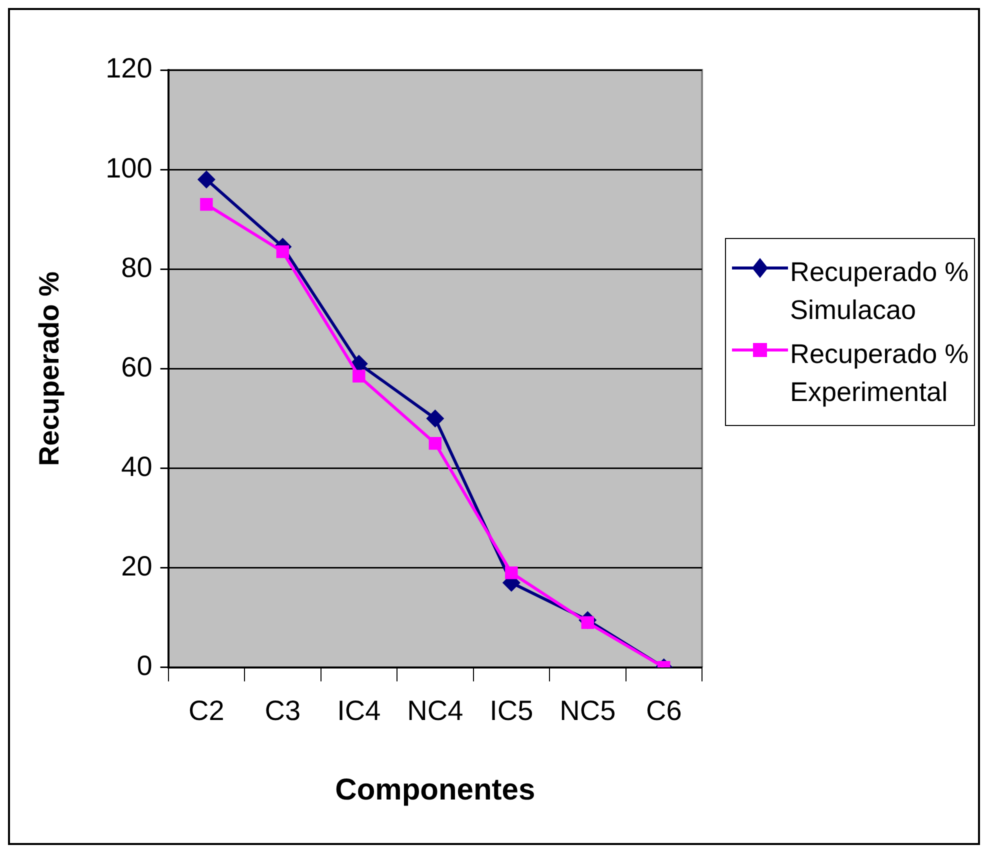  Describe the element at coordinates (136, 267) in the screenshot. I see `y-tick-label: 80` at that location.